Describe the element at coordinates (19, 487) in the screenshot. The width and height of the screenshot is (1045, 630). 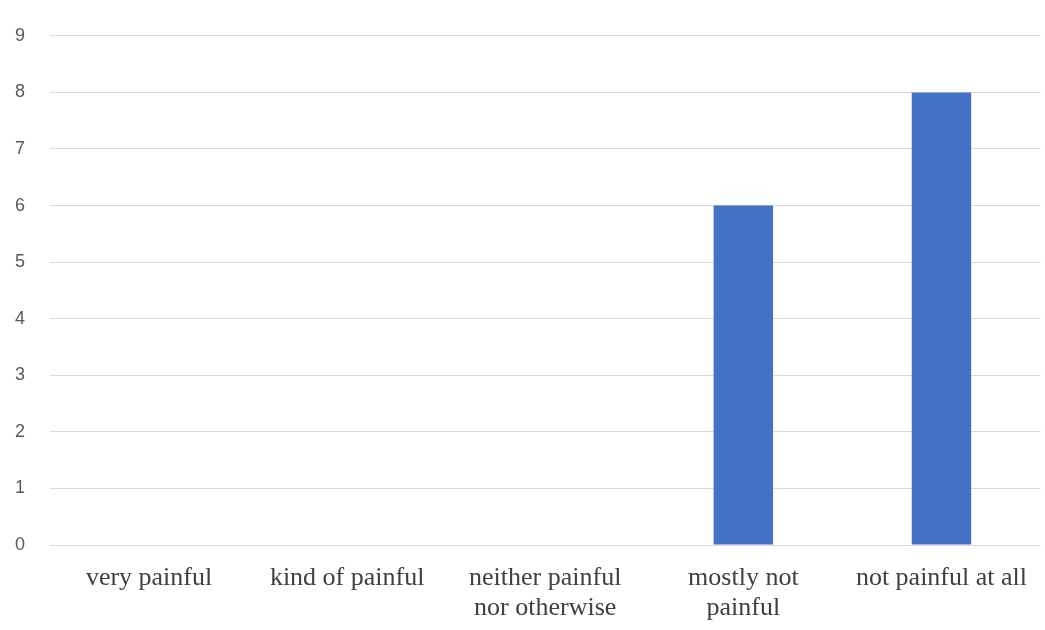
I see `y-tick-label: 1` at that location.